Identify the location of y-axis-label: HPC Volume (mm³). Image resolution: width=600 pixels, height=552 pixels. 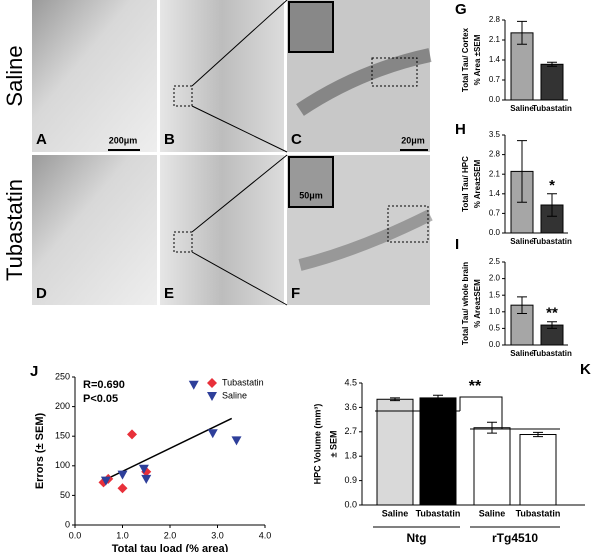
(317, 444).